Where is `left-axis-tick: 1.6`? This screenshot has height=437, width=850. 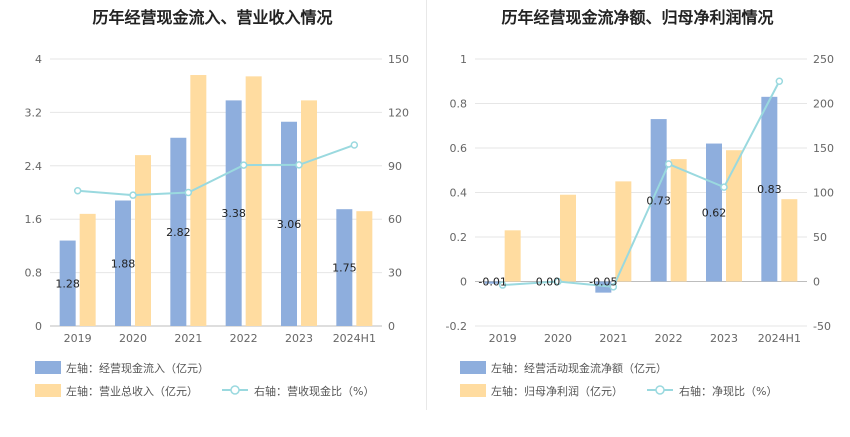 left-axis-tick: 1.6 is located at coordinates (34, 219).